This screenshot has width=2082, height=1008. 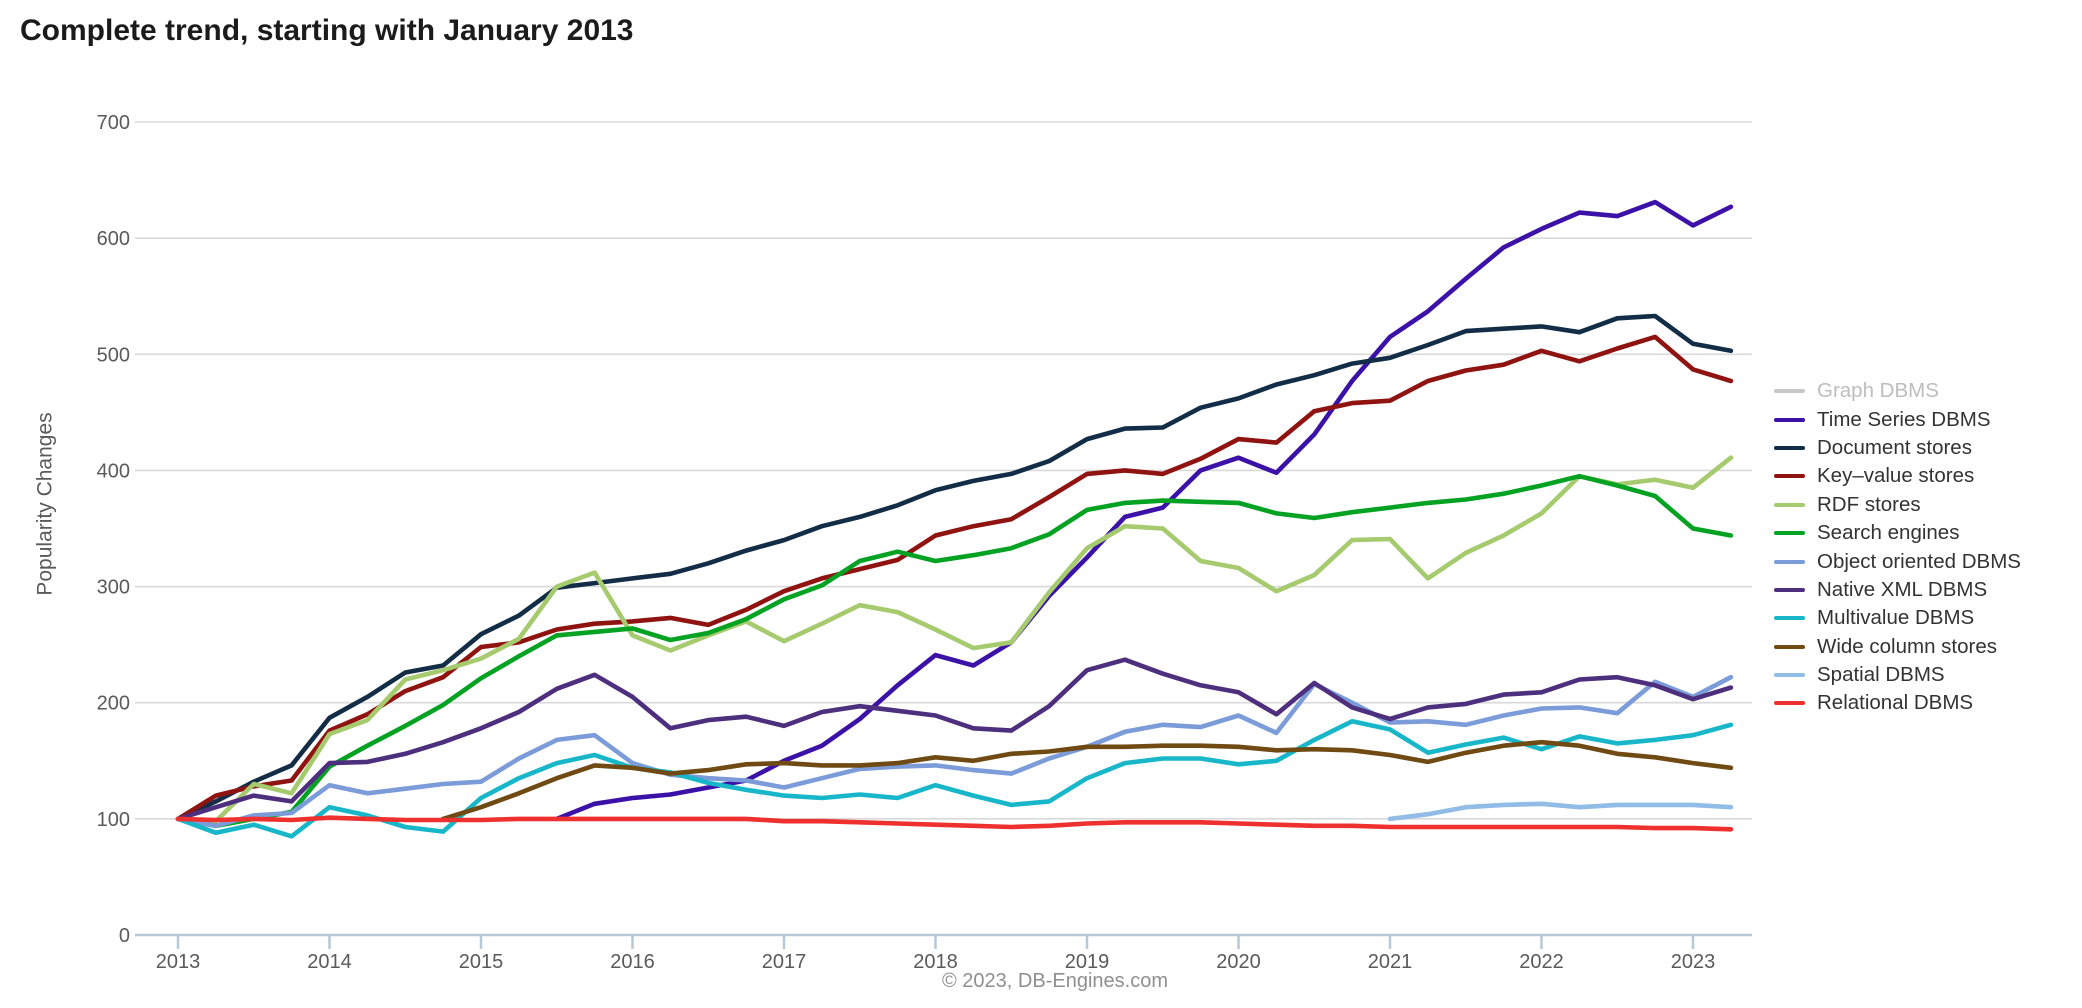 What do you see at coordinates (1919, 561) in the screenshot?
I see `legend-label: Object oriented DBMS` at bounding box center [1919, 561].